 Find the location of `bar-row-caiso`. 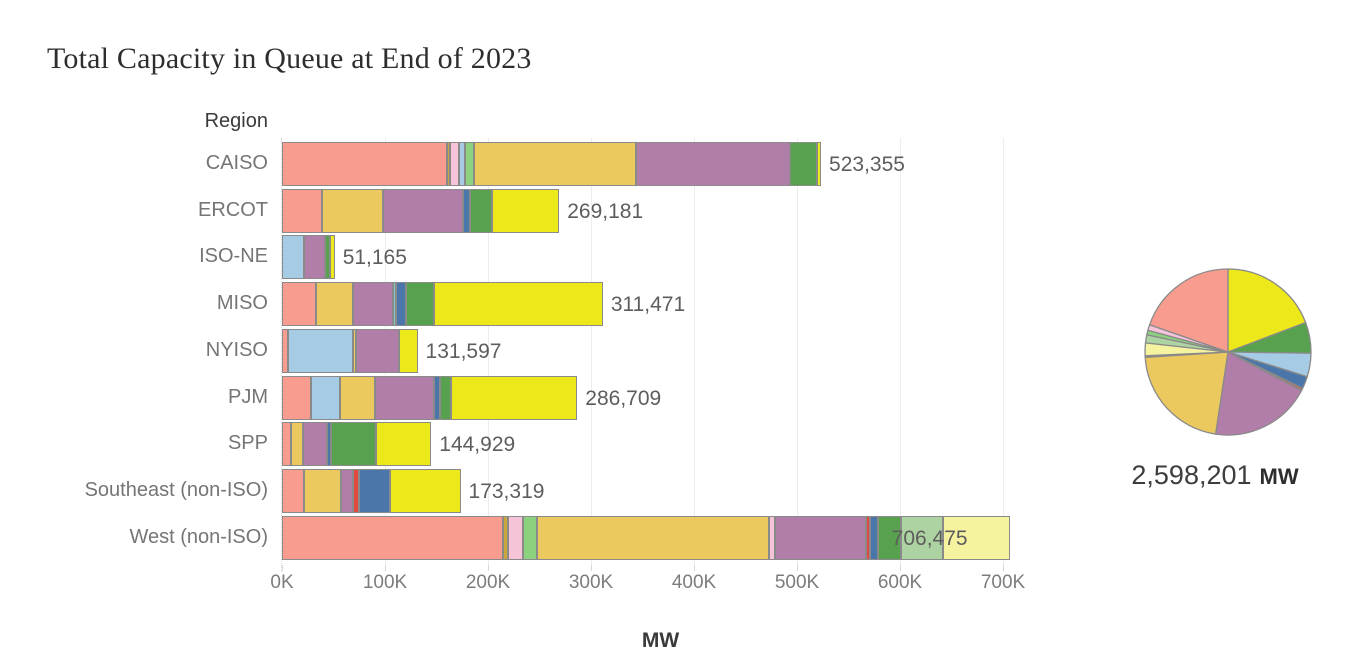

bar-row-caiso is located at coordinates (552, 164).